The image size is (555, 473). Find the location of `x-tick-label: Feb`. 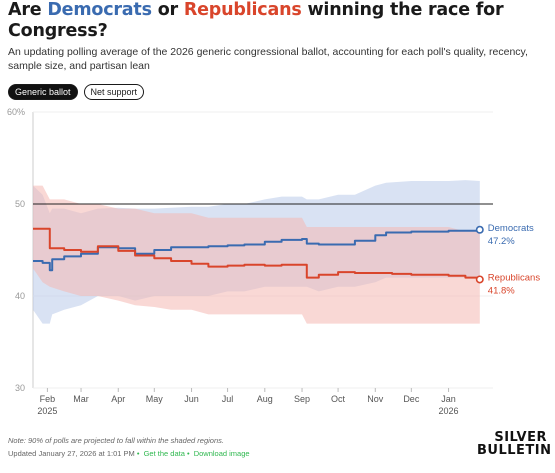

x-tick-label: Feb is located at coordinates (48, 399).